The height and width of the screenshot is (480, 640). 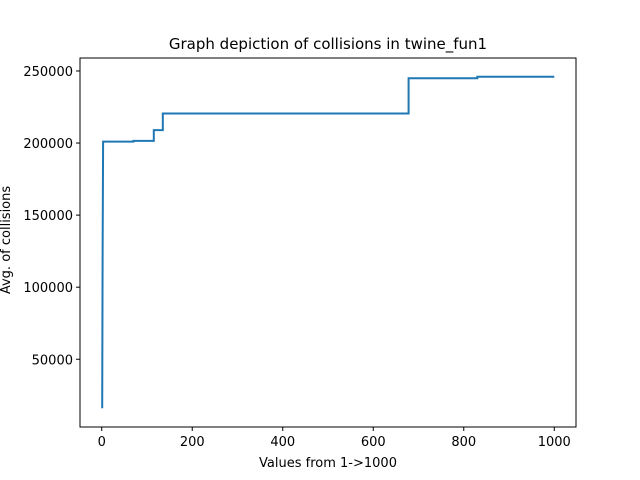 What do you see at coordinates (48, 216) in the screenshot?
I see `y-tick-label: 150000` at bounding box center [48, 216].